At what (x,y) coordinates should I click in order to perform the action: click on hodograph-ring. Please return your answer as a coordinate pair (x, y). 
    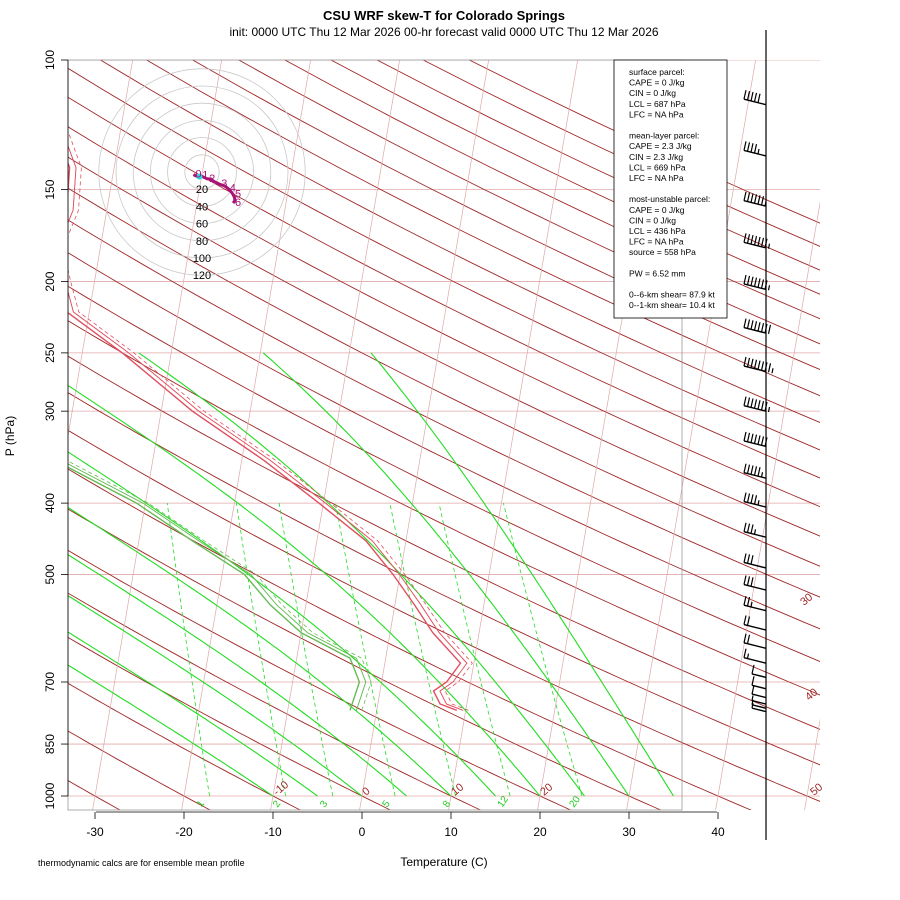
    Looking at the image, I should click on (202, 172).